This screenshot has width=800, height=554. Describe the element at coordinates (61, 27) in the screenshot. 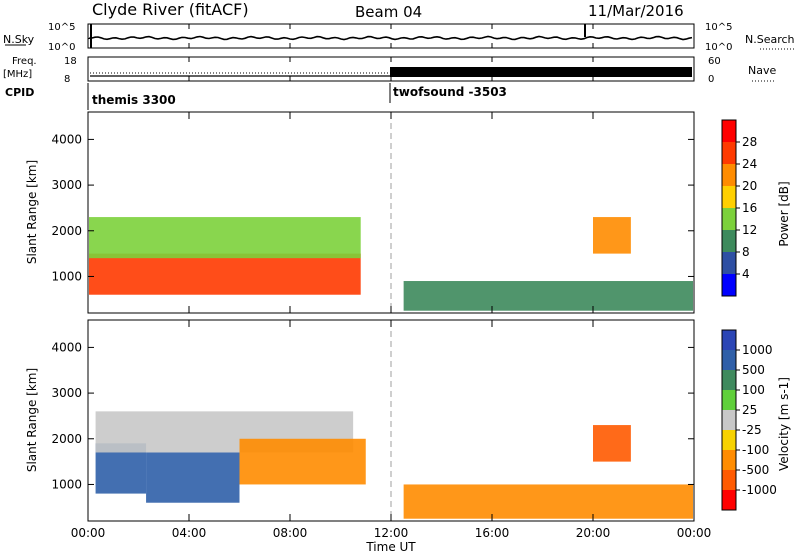

I see `nsky-tick-top: 10^5` at that location.